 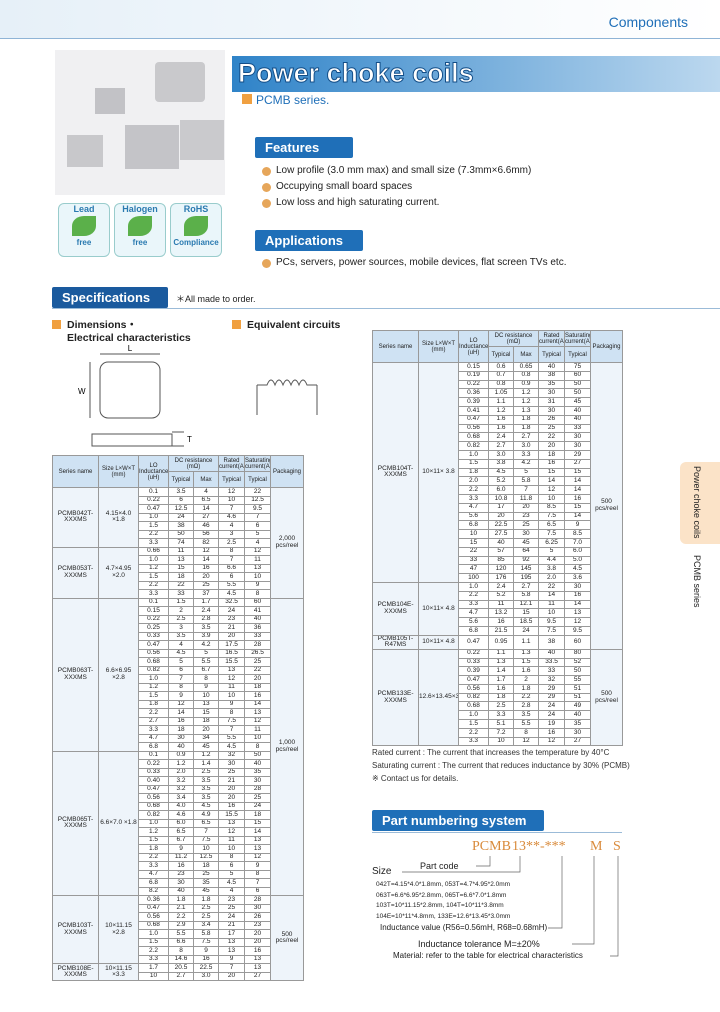 I want to click on product-photo, so click(x=140, y=122).